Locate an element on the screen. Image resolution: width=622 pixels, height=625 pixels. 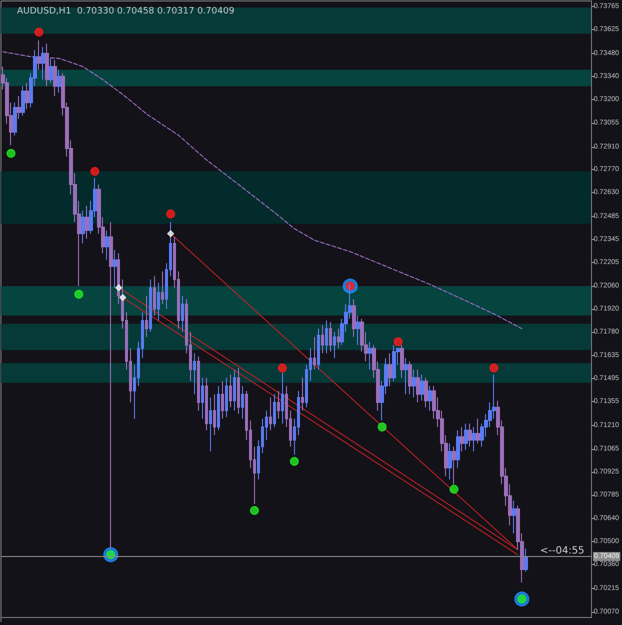
text: AUDUSD,H1 0.70330 0.70458 0.70317 0.70409 is located at coordinates (126, 11).